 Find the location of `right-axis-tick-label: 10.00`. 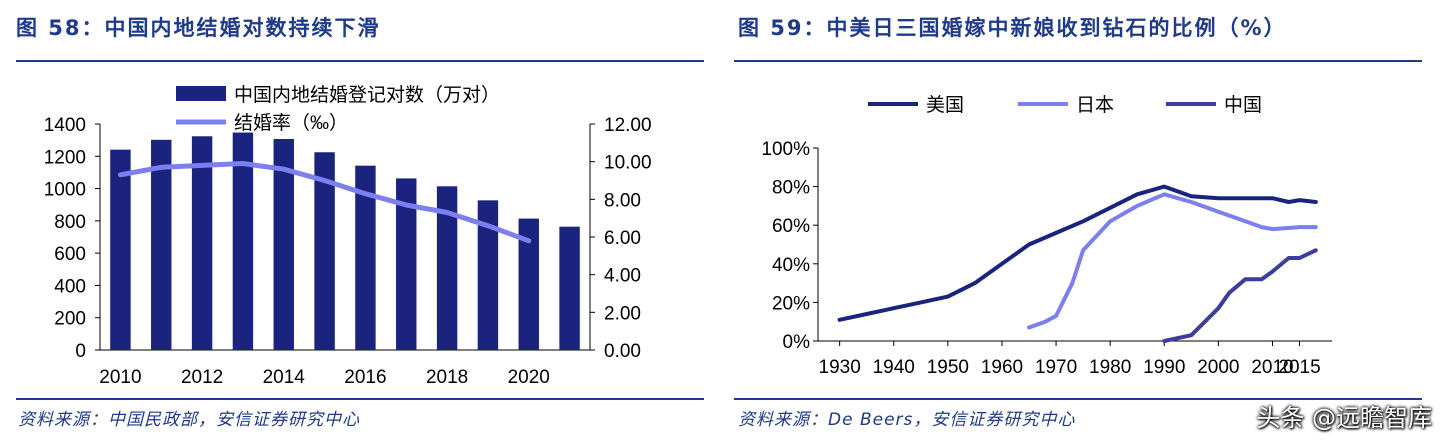

right-axis-tick-label: 10.00 is located at coordinates (628, 163).